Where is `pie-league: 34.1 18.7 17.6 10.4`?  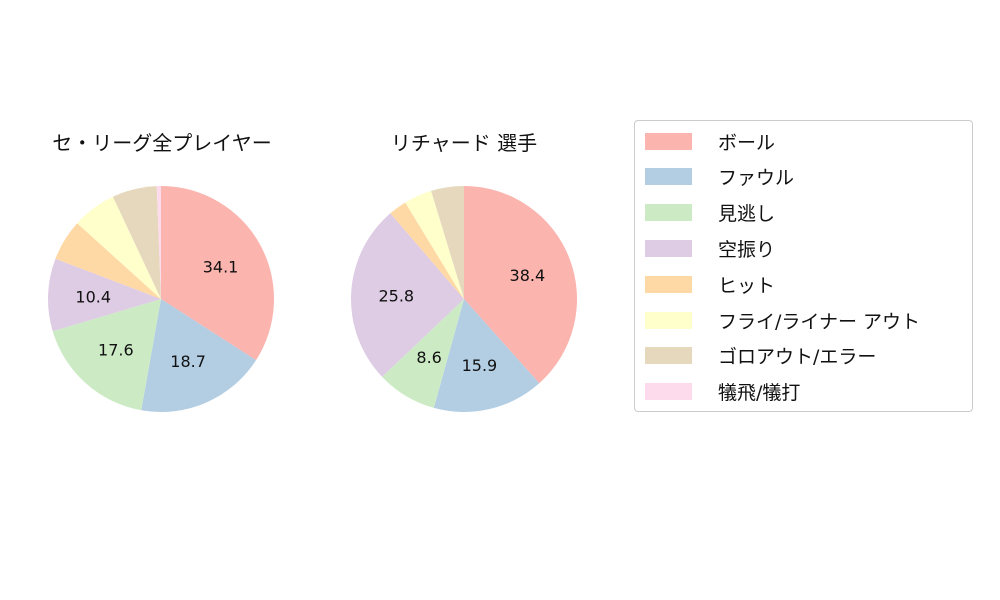
pie-league: 34.1 18.7 17.6 10.4 is located at coordinates (160, 299).